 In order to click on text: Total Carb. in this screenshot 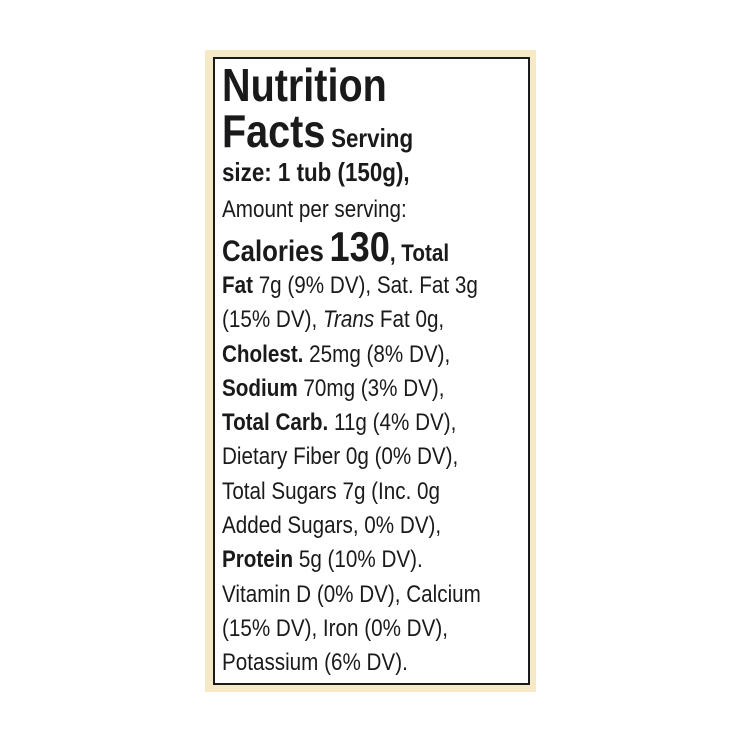, I will do `click(275, 422)`.